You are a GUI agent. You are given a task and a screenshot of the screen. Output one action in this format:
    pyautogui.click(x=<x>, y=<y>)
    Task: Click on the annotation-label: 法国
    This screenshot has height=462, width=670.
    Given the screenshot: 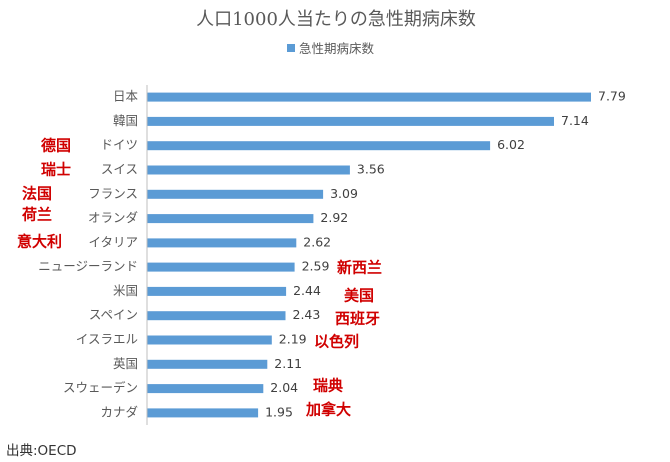 What is the action you would take?
    pyautogui.click(x=37, y=194)
    